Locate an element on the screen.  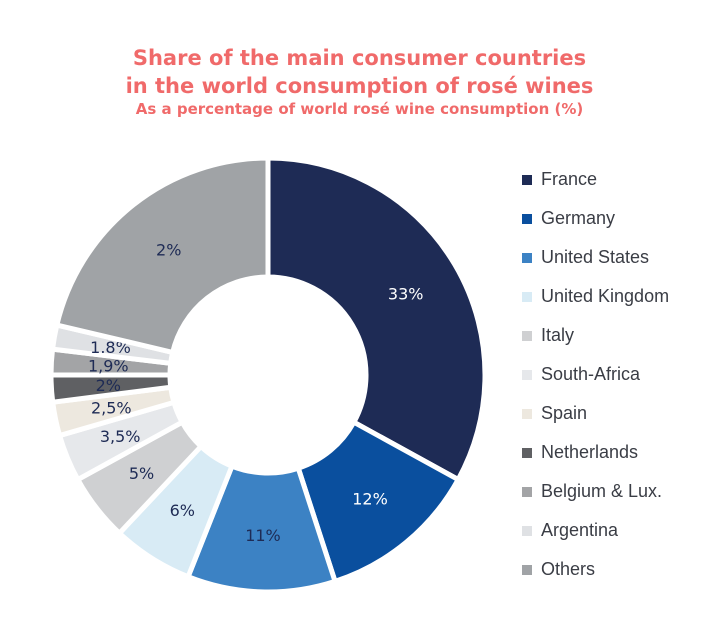
data-label: 1.8% is located at coordinates (110, 347).